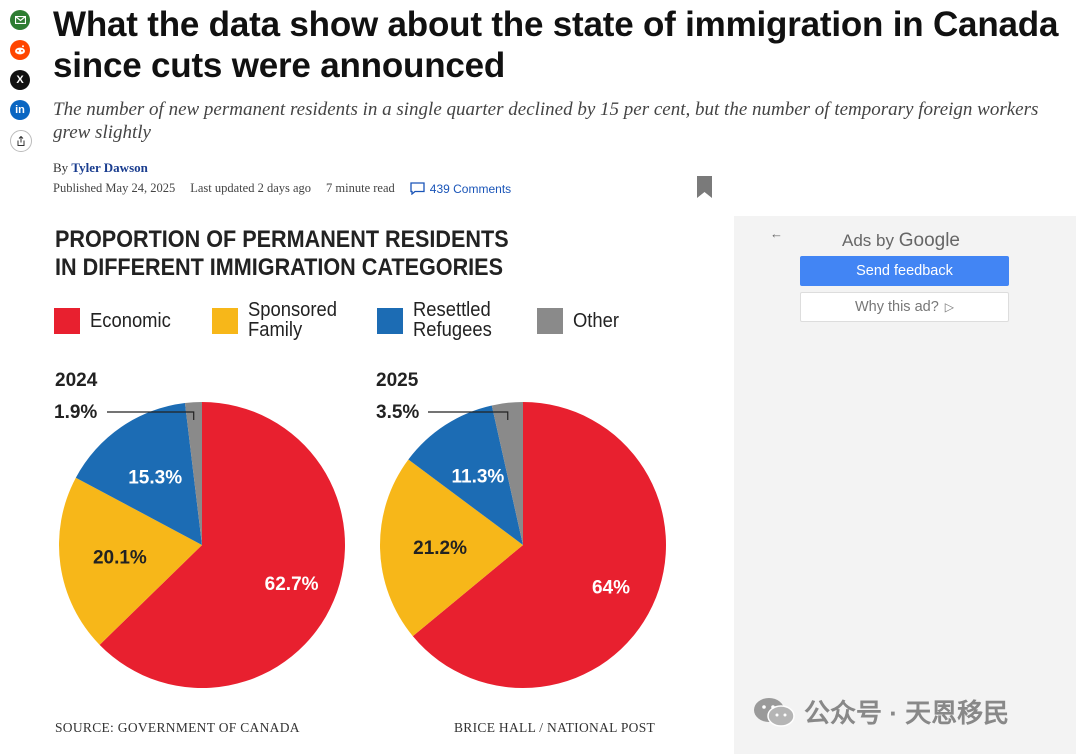 The image size is (1080, 754). I want to click on why-this-ad-button: Why this ad? ▷, so click(904, 307).